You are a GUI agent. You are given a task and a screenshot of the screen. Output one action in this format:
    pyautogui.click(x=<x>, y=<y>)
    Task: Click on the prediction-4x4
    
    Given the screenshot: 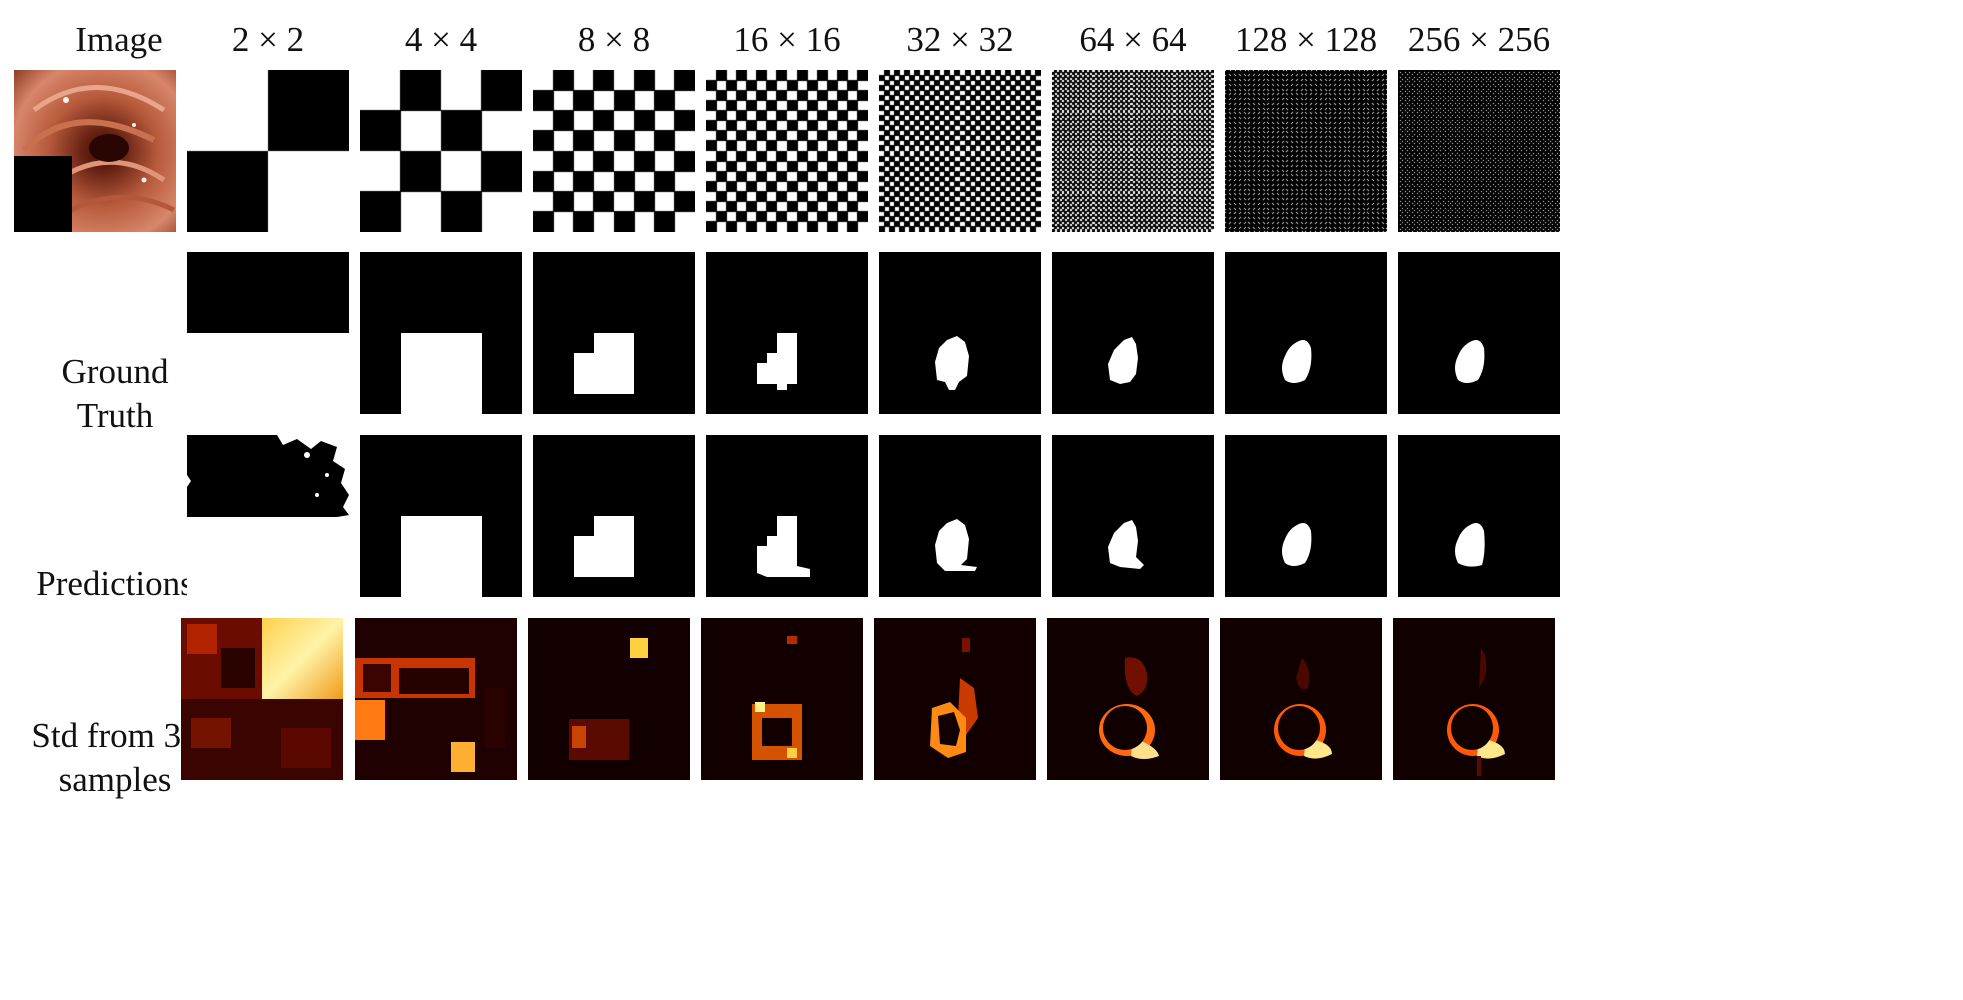 What is the action you would take?
    pyautogui.click(x=441, y=516)
    